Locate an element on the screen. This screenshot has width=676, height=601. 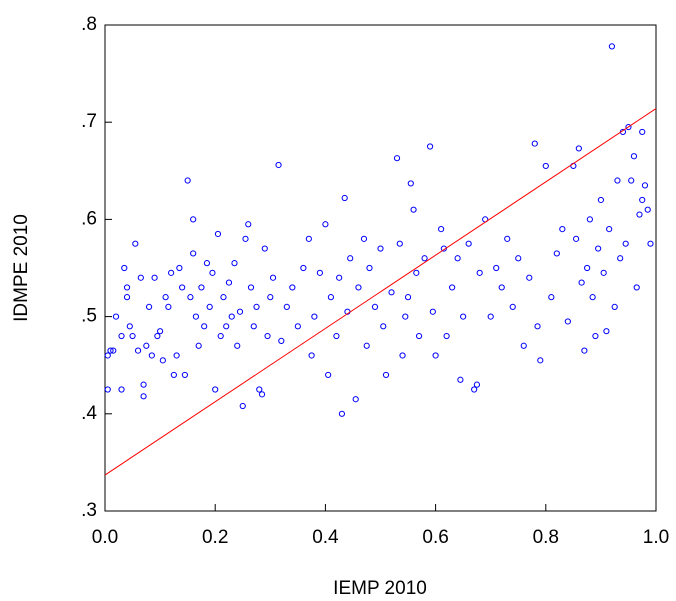
y-tick-label: .8 is located at coordinates (89, 24).